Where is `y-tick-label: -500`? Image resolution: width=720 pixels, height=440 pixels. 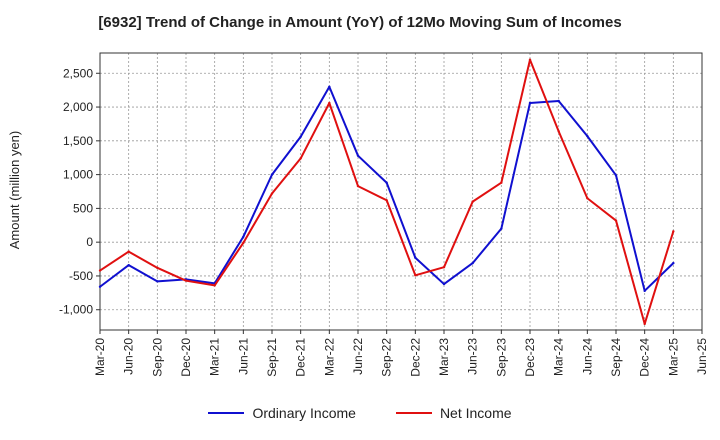
y-tick-label: -500 is located at coordinates (81, 276).